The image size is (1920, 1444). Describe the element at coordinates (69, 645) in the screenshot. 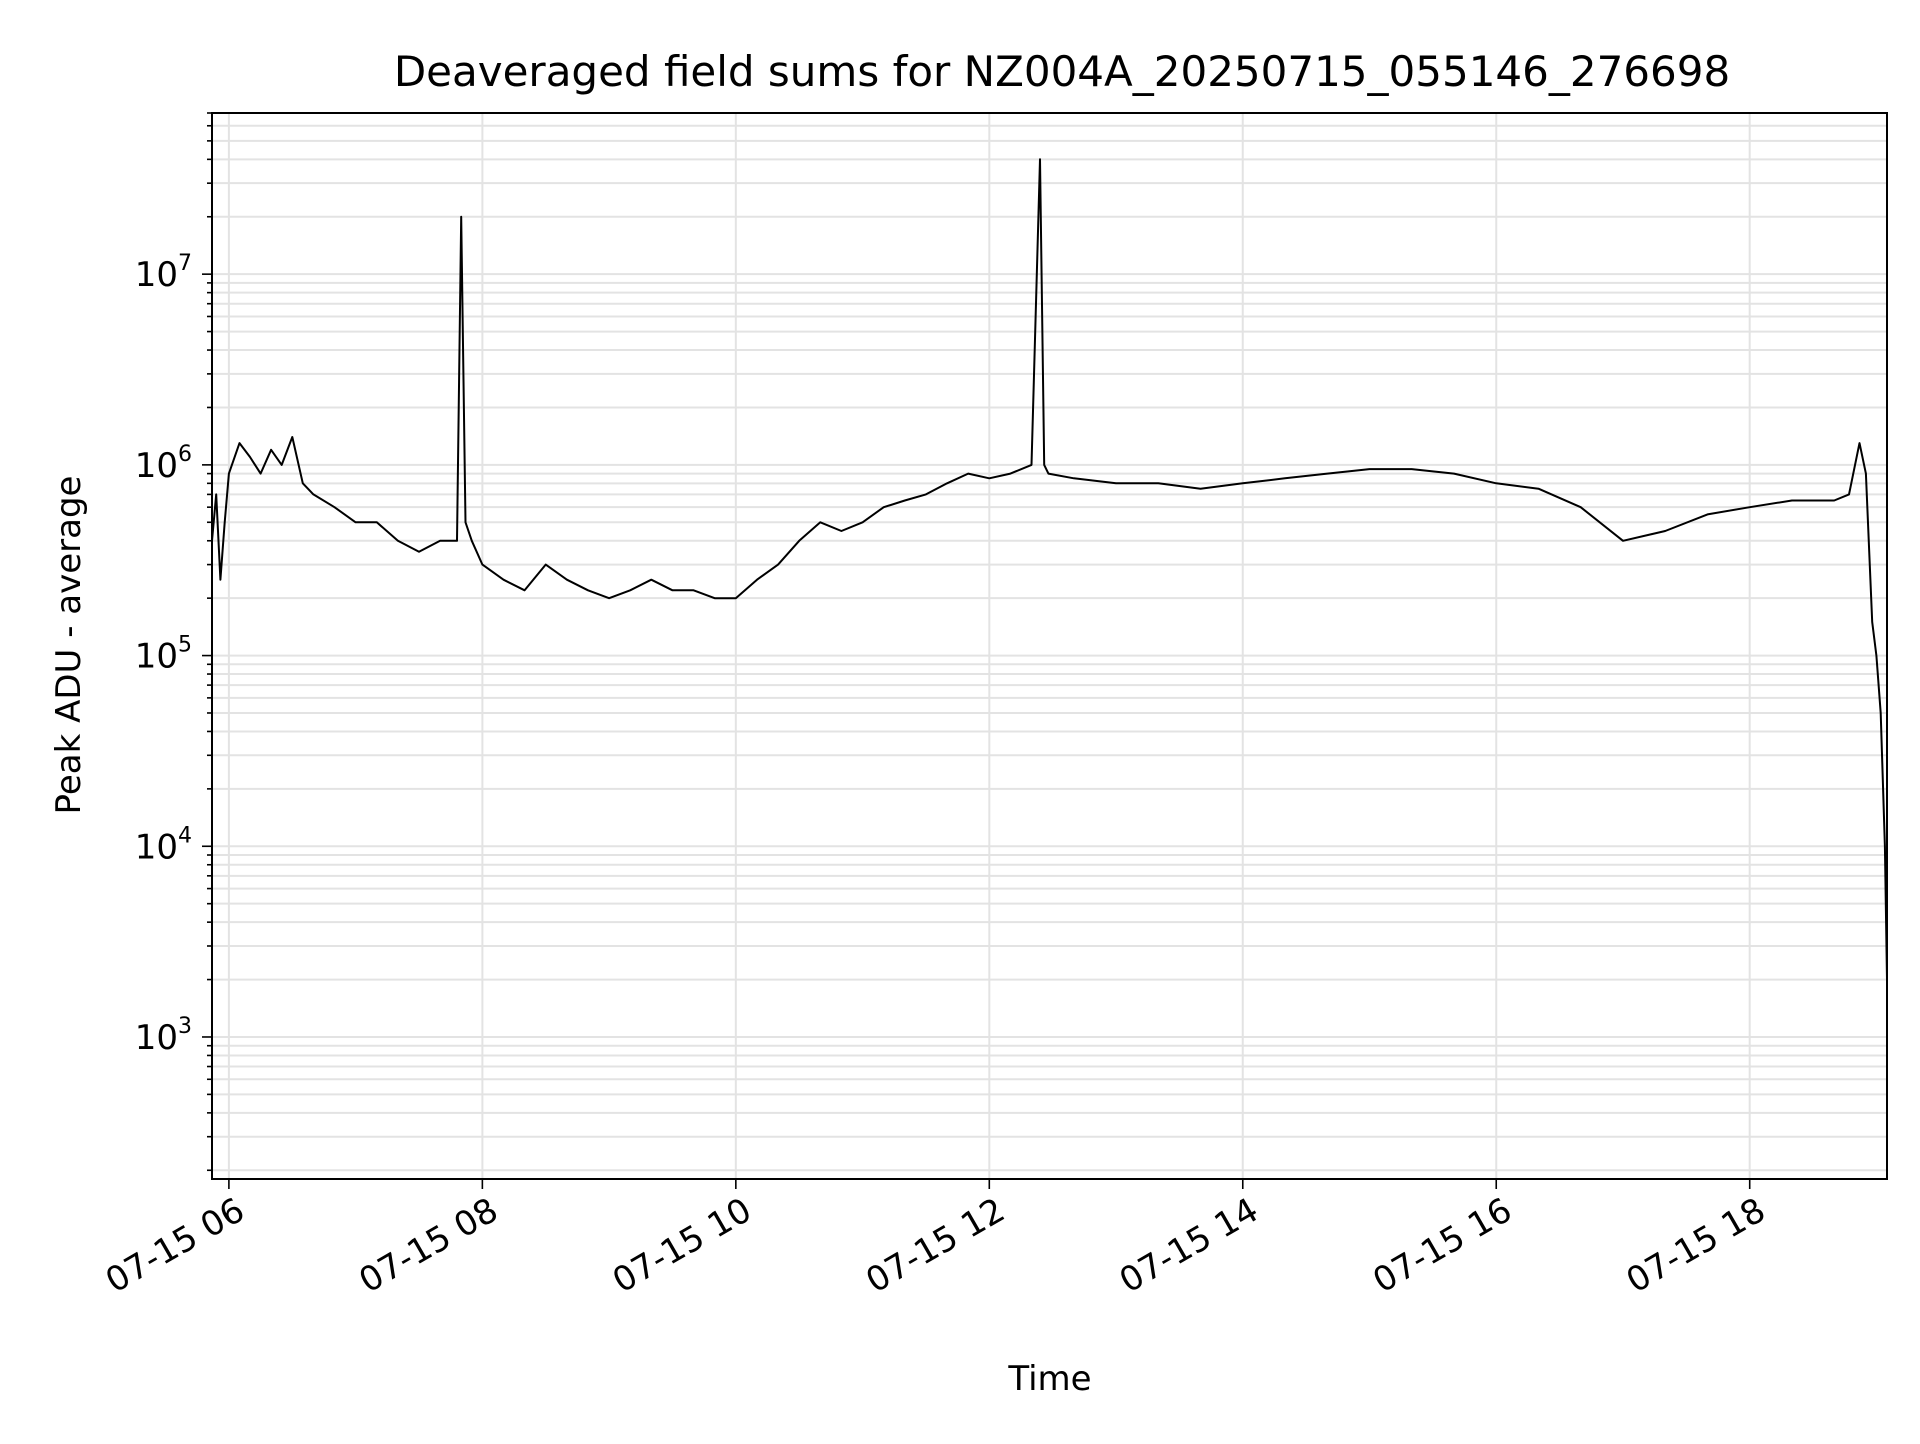

I see `y-axis-label: Peak ADU - average` at that location.